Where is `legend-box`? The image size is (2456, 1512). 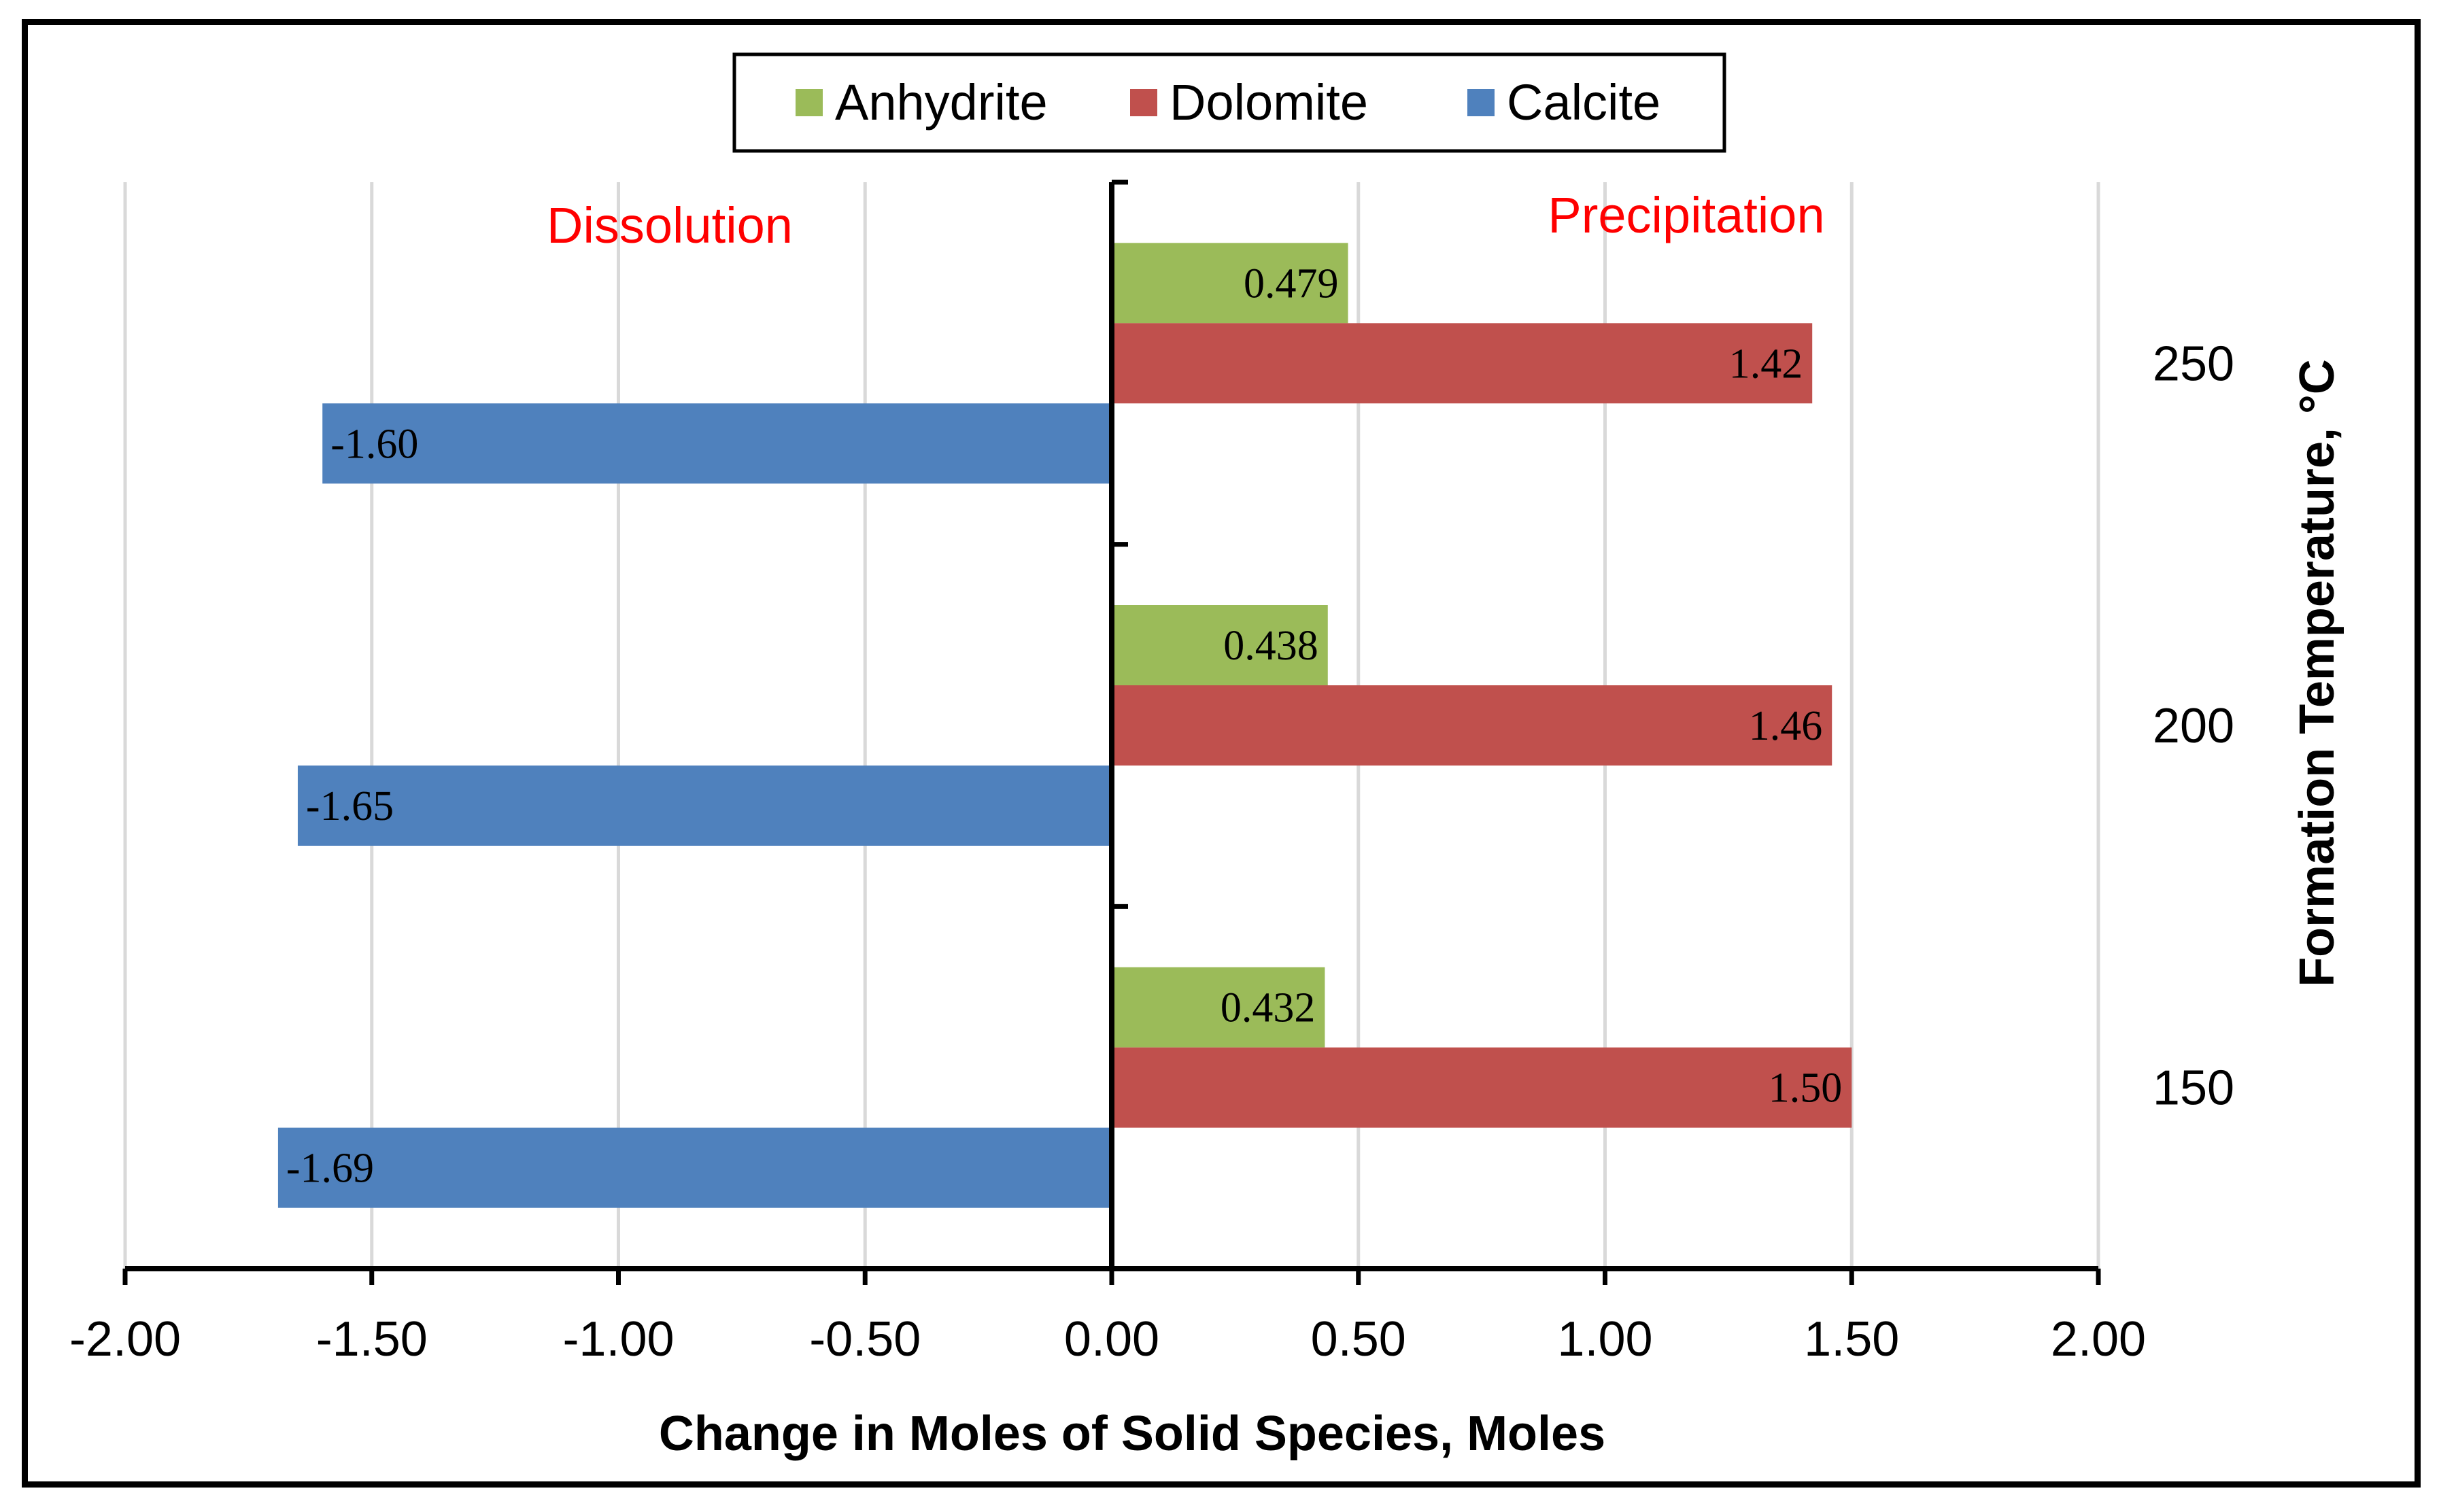
legend-box is located at coordinates (1229, 102).